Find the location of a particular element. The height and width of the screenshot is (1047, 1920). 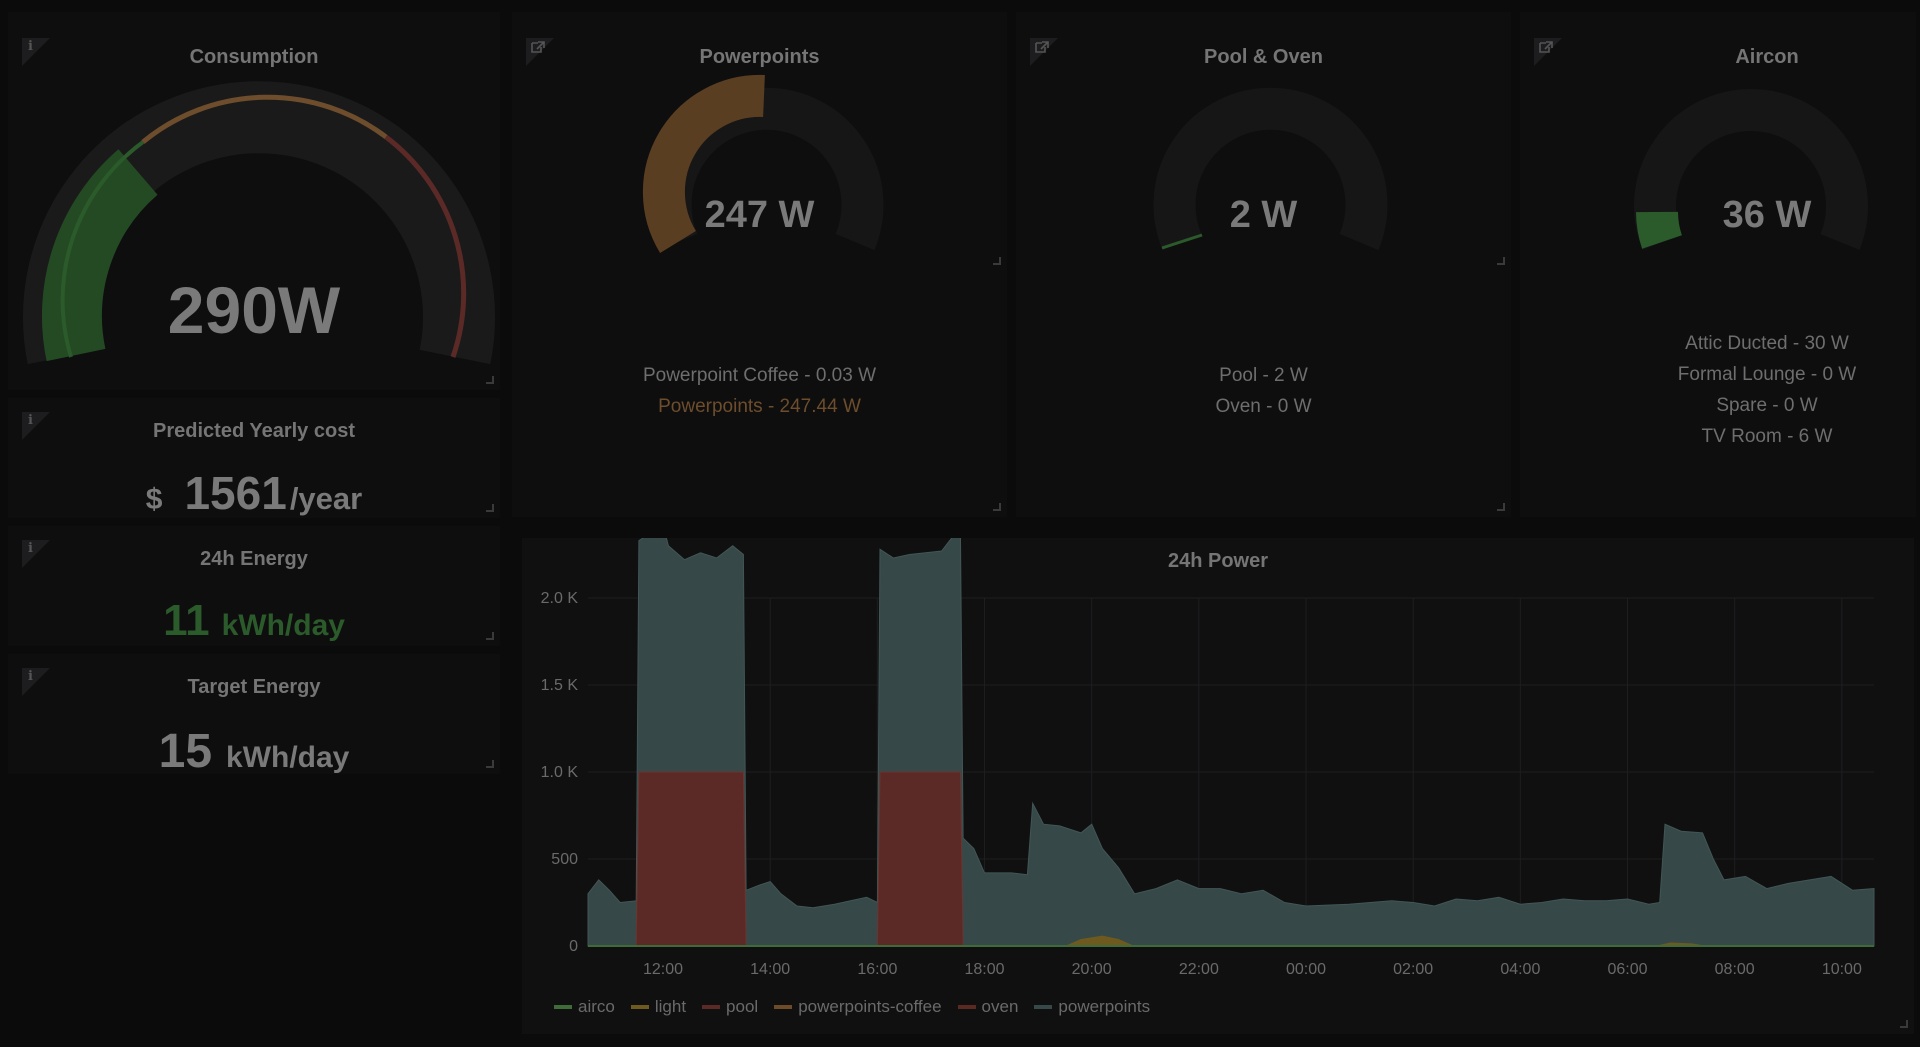

x-tick-label: 02:00 is located at coordinates (1413, 969).